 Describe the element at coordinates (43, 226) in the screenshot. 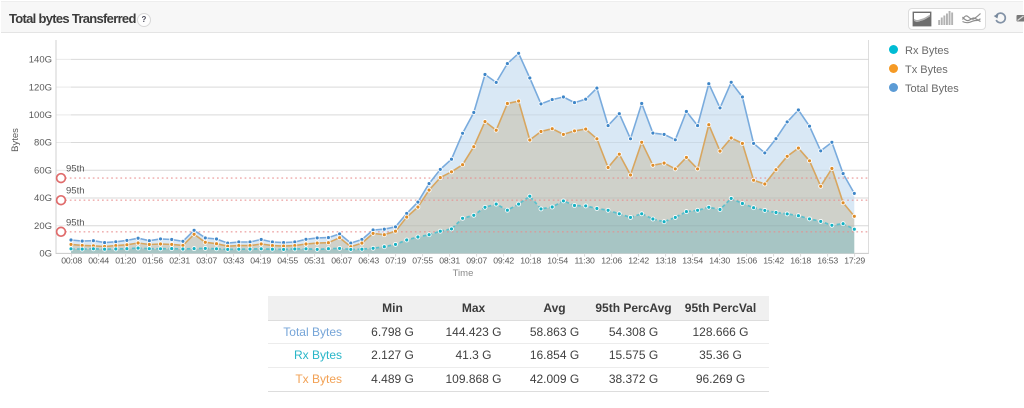

I see `svg-text: 20G` at that location.